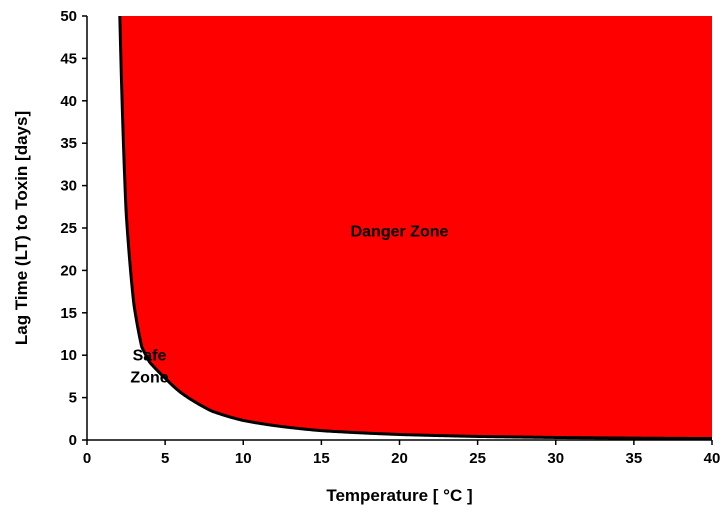  I want to click on y-tick-label: 45, so click(68, 58).